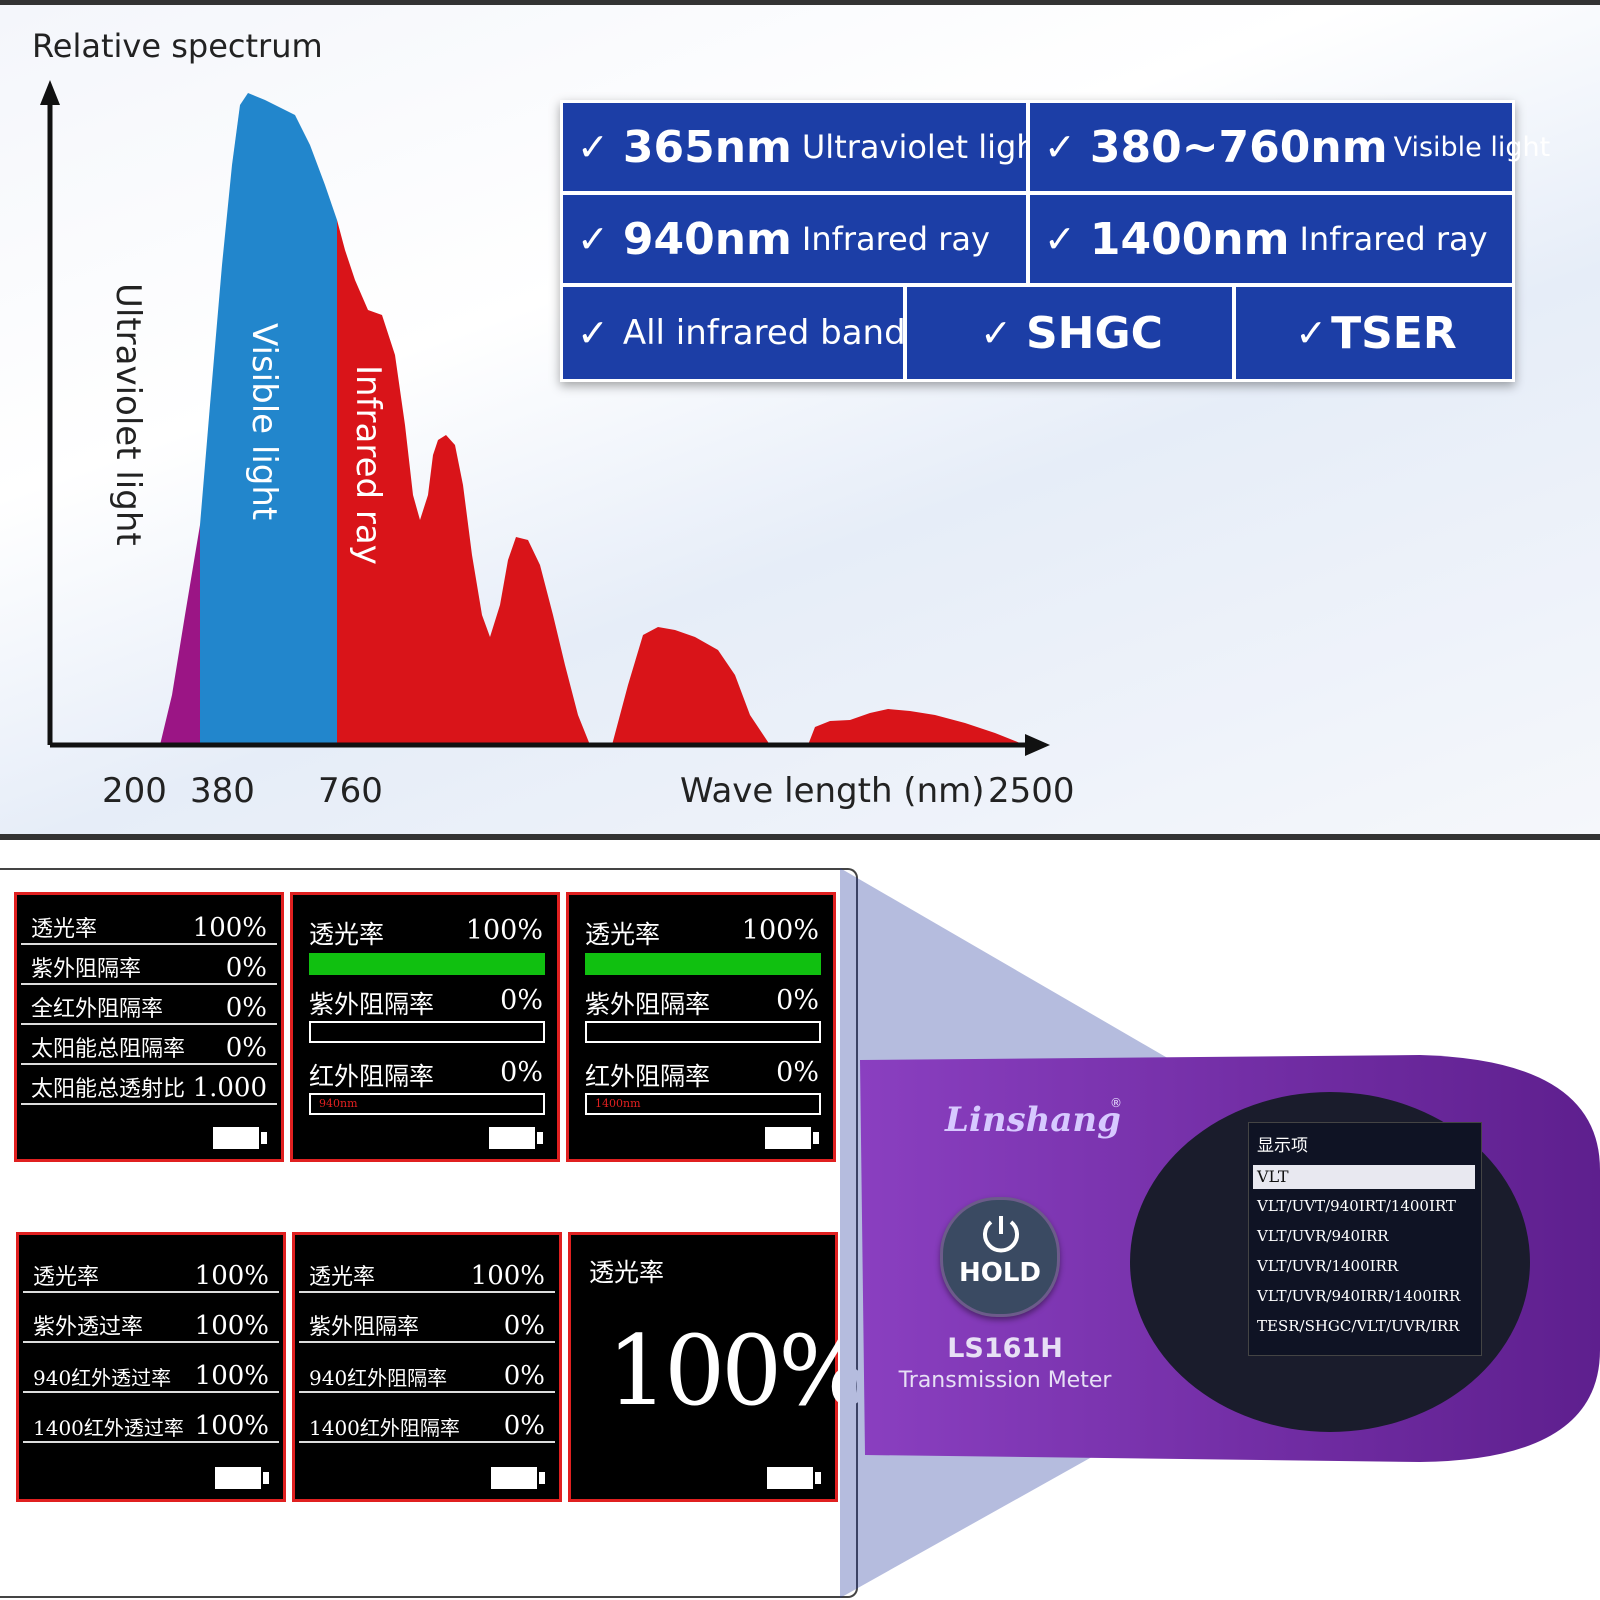  I want to click on model-name: LS161H, so click(1005, 1348).